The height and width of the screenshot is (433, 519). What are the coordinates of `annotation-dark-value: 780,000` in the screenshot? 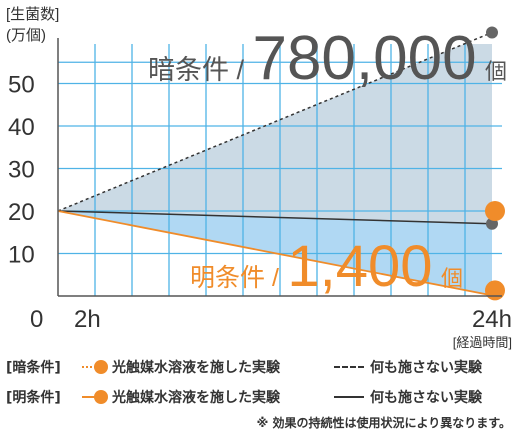 It's located at (364, 58).